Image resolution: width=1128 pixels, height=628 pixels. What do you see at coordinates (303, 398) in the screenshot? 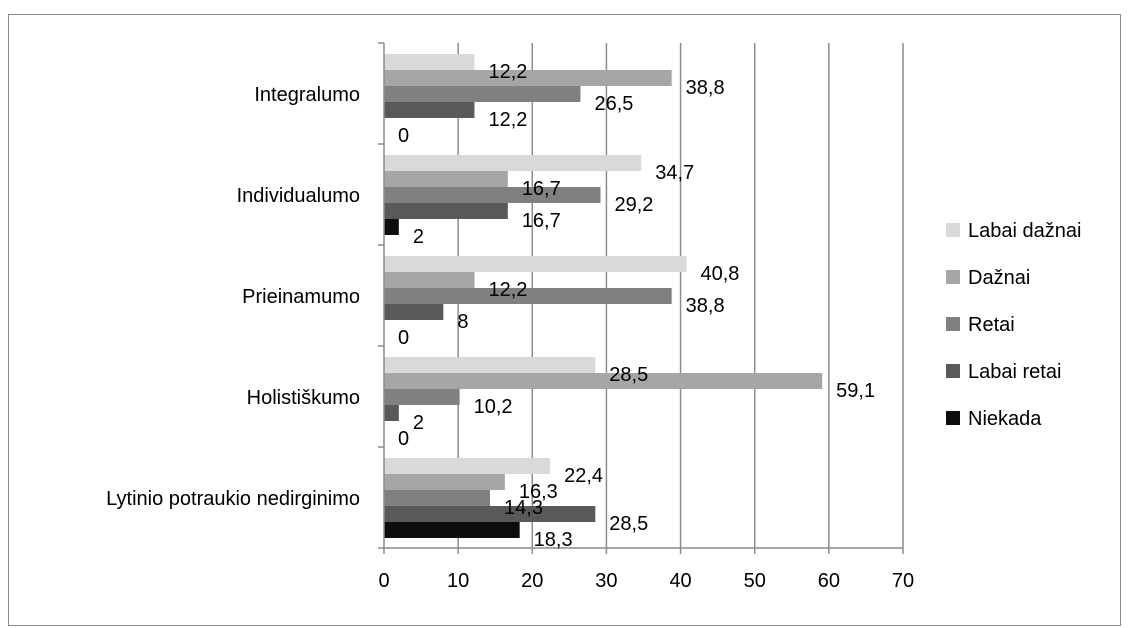
I see `category-label-holistiskumo: Holistiškumo` at bounding box center [303, 398].